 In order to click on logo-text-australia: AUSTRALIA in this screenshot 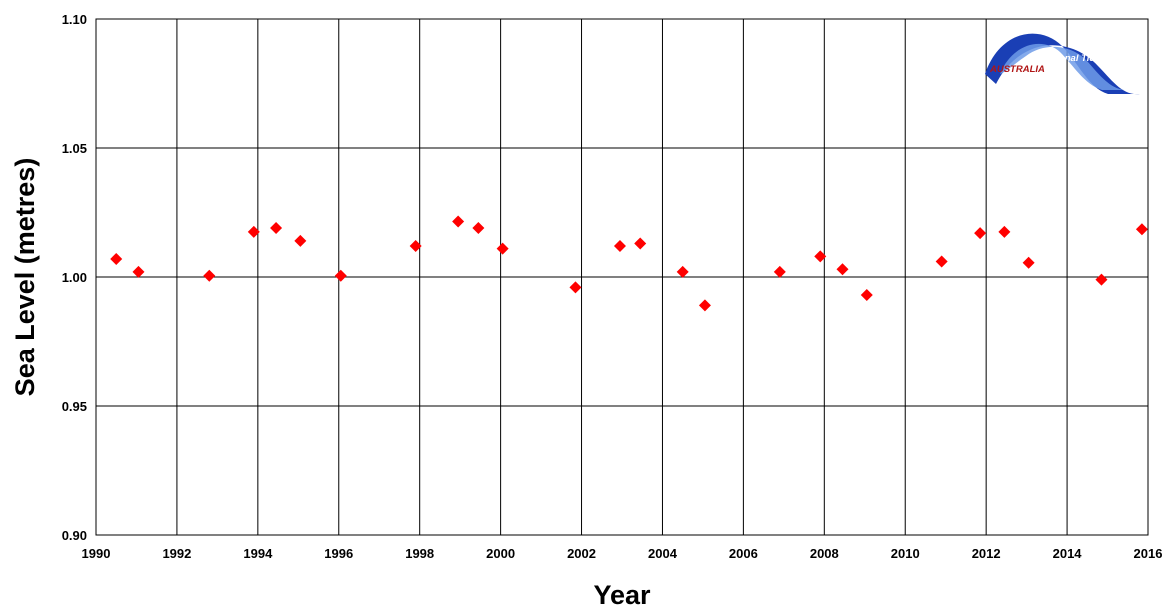, I will do `click(1017, 69)`.